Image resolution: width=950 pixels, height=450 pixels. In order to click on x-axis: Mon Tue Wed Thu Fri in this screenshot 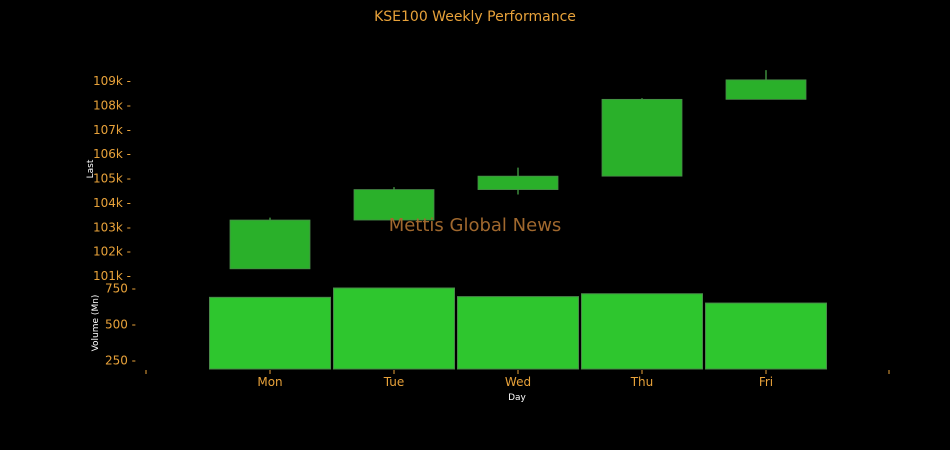, I will do `click(517, 379)`.